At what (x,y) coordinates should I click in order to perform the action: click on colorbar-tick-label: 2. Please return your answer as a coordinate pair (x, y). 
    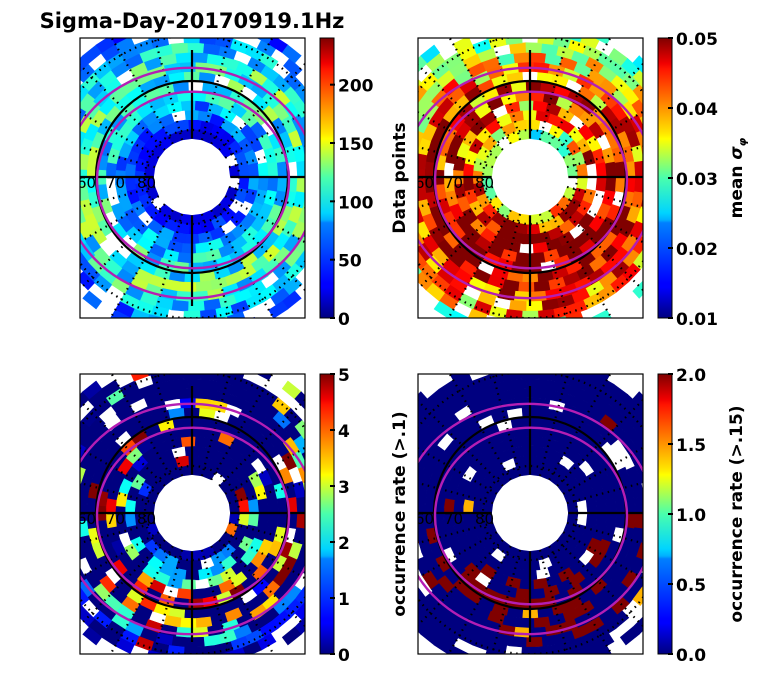
    Looking at the image, I should click on (344, 544).